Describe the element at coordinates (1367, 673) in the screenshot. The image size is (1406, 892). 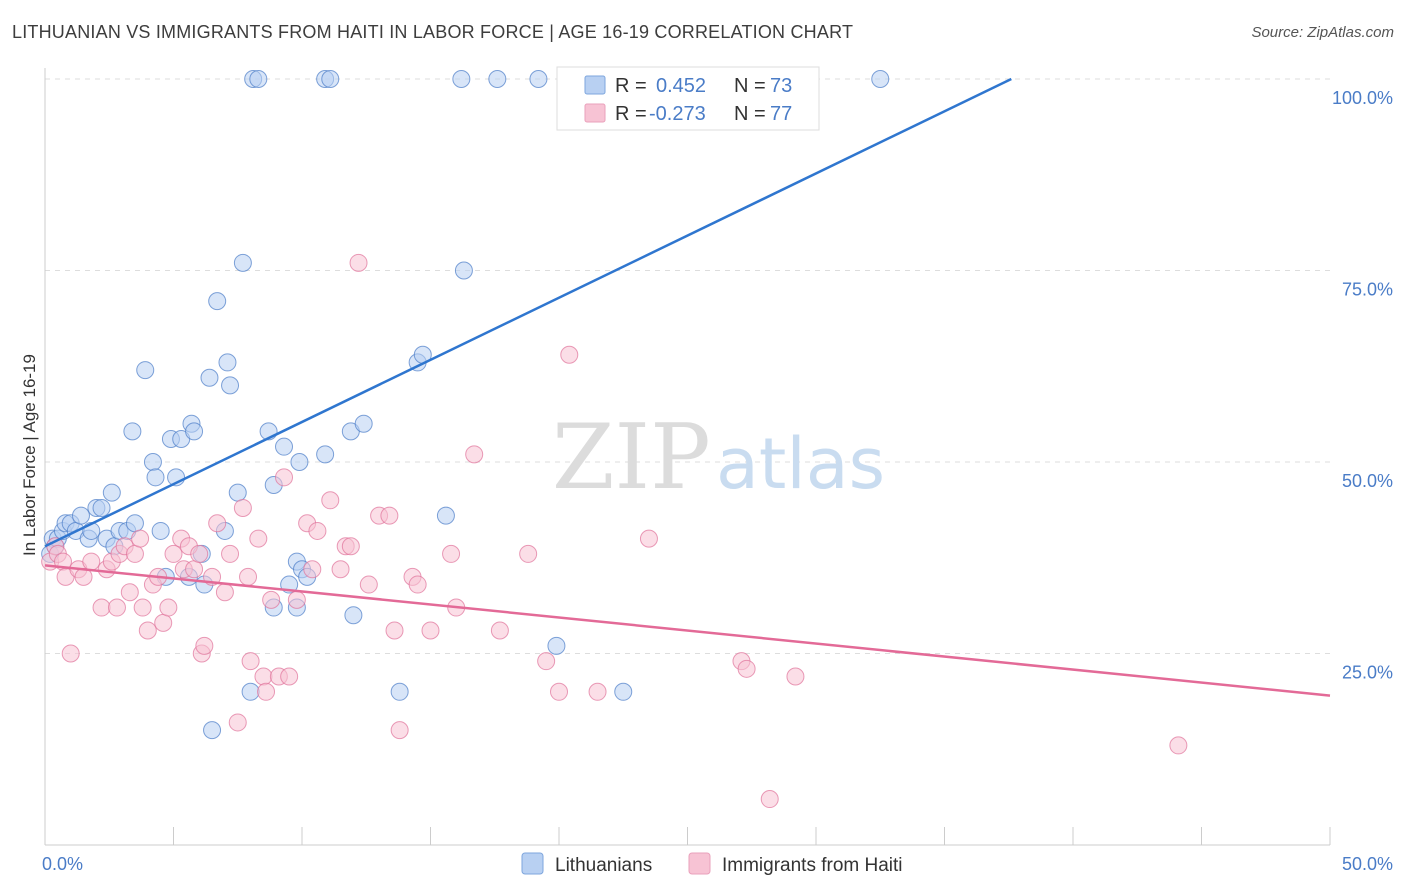
I see `y-tick-label: 25.0%` at that location.